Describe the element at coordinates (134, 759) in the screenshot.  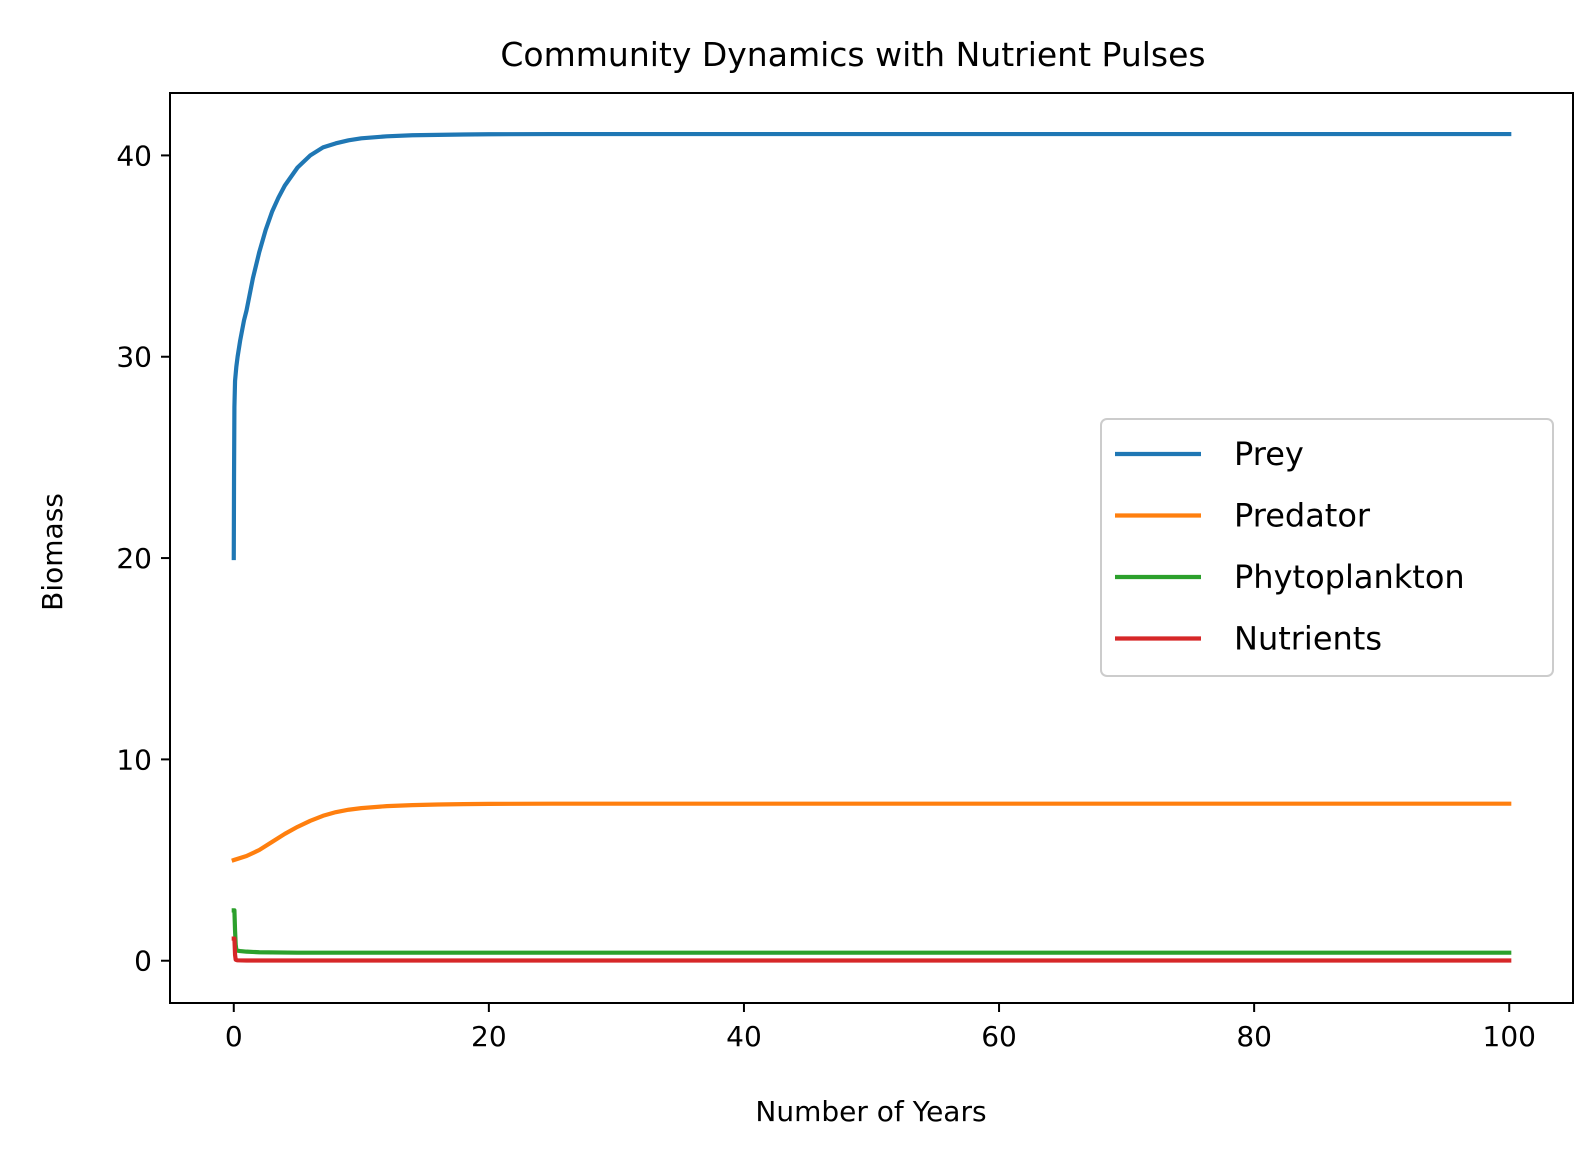
I see `y-tick-label: 10` at that location.